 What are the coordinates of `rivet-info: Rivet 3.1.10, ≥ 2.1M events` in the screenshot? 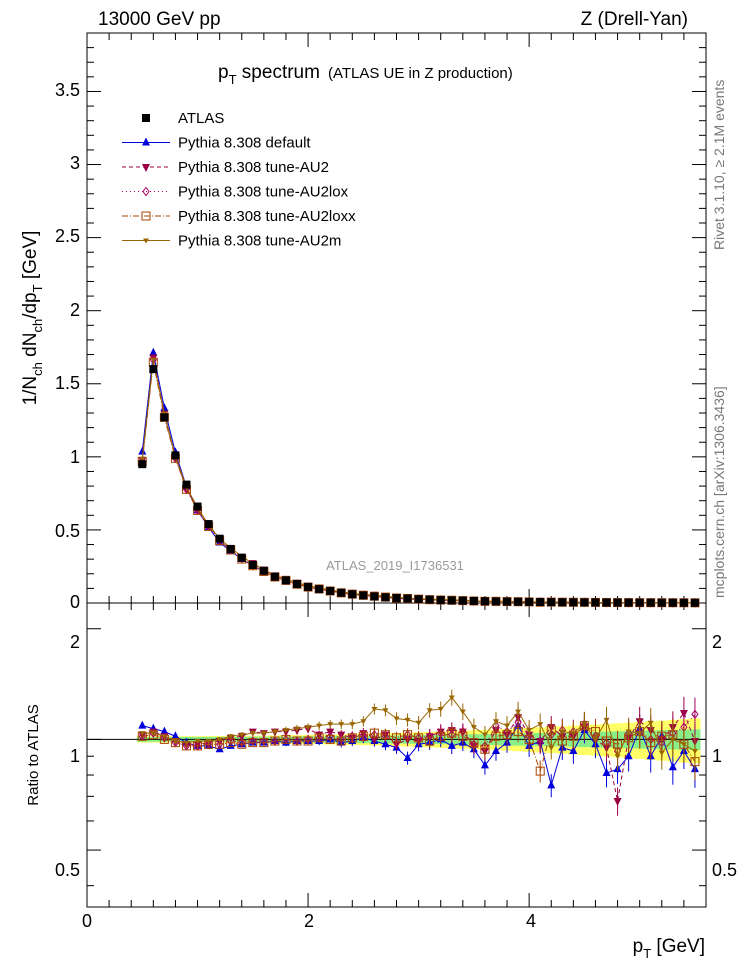 It's located at (719, 165).